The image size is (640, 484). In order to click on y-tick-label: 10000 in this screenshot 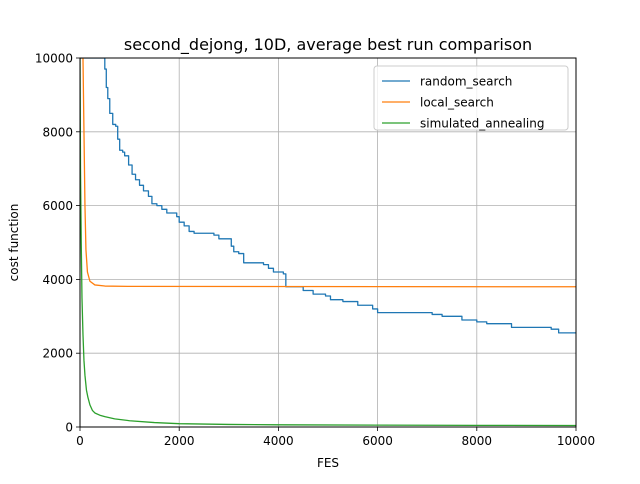, I will do `click(54, 59)`.